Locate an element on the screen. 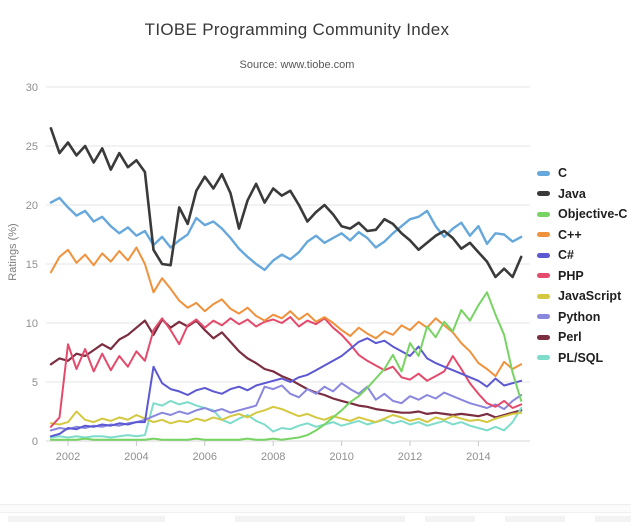  y-tick-label: 5 is located at coordinates (35, 383).